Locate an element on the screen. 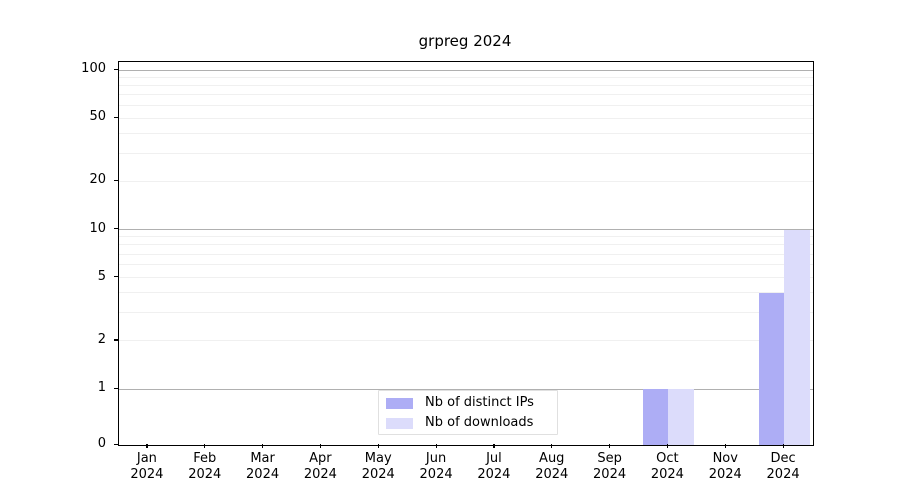 The width and height of the screenshot is (900, 500). legend-swatch-distinct-ips is located at coordinates (399, 403).